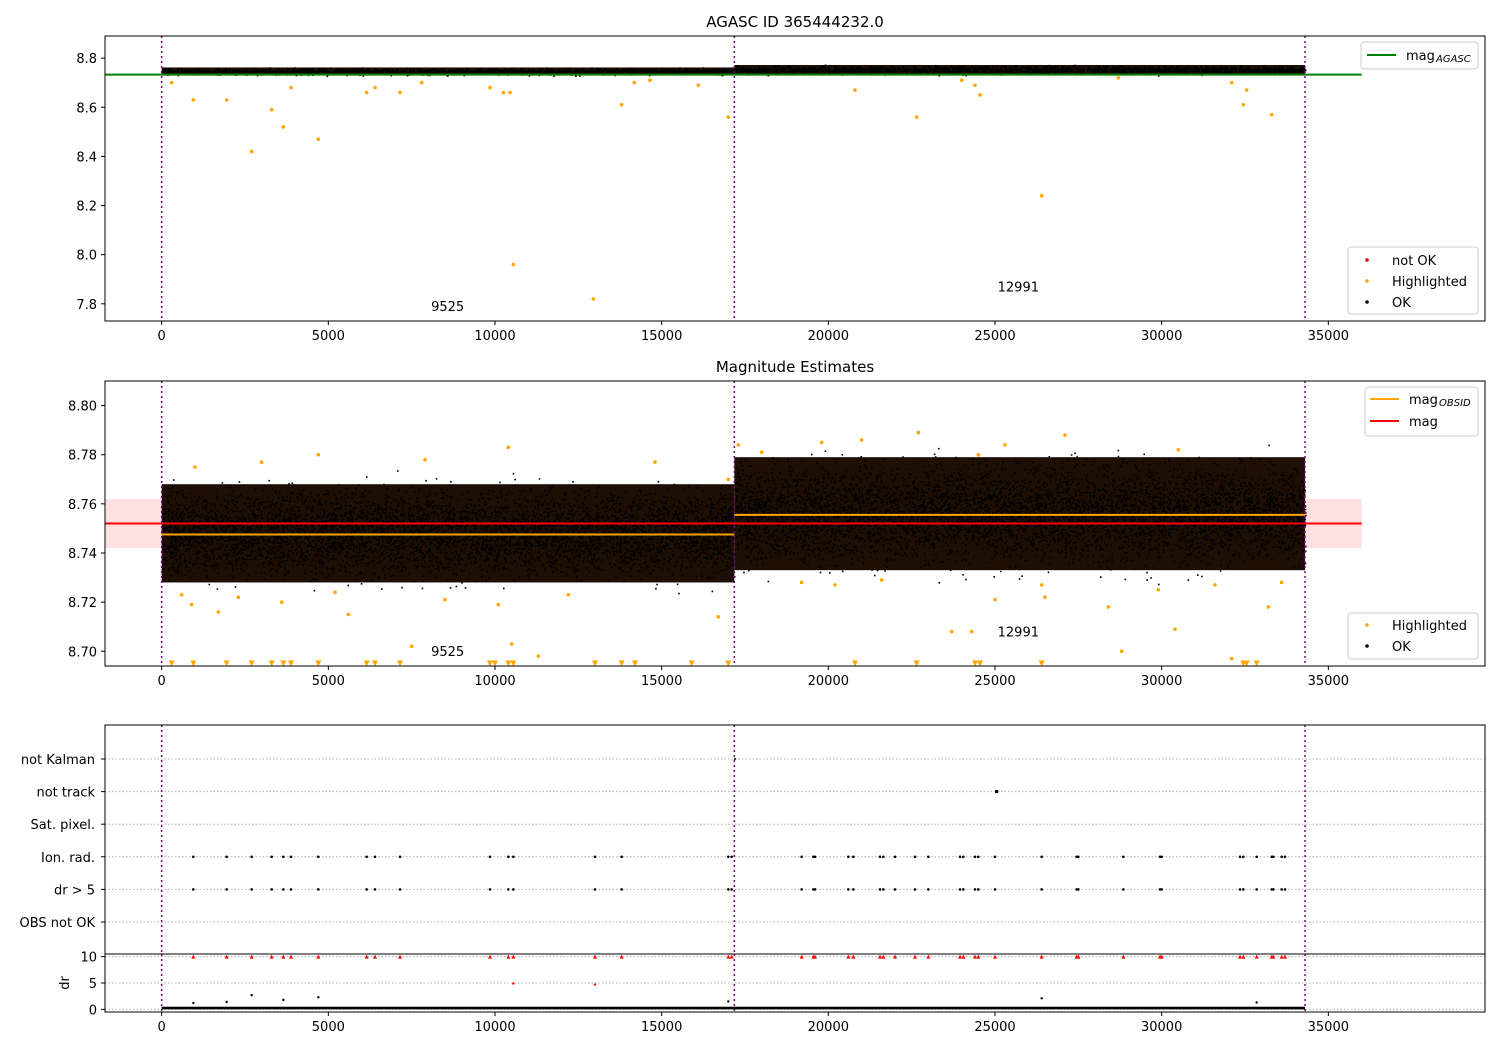  What do you see at coordinates (86, 157) in the screenshot?
I see `y-tick-label: 8.4` at bounding box center [86, 157].